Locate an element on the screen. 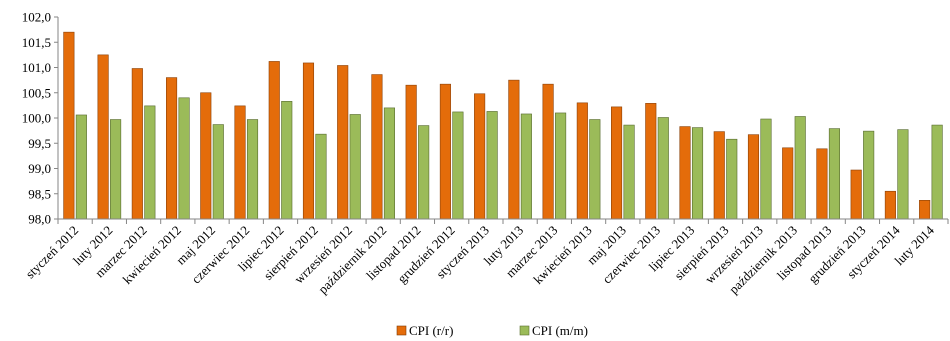 This screenshot has height=341, width=950. y-tick-label: 99,5 is located at coordinates (39, 143).